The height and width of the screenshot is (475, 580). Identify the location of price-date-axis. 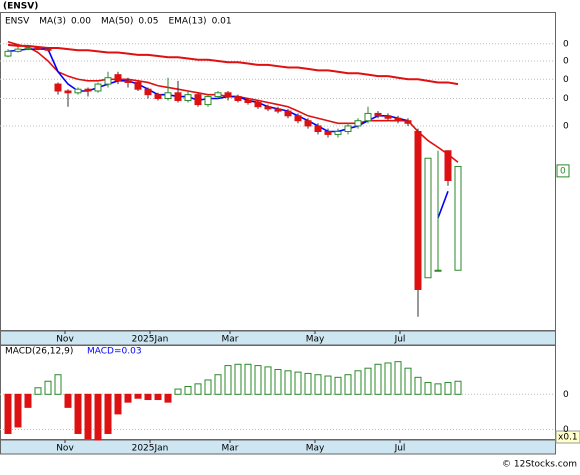
(278, 338).